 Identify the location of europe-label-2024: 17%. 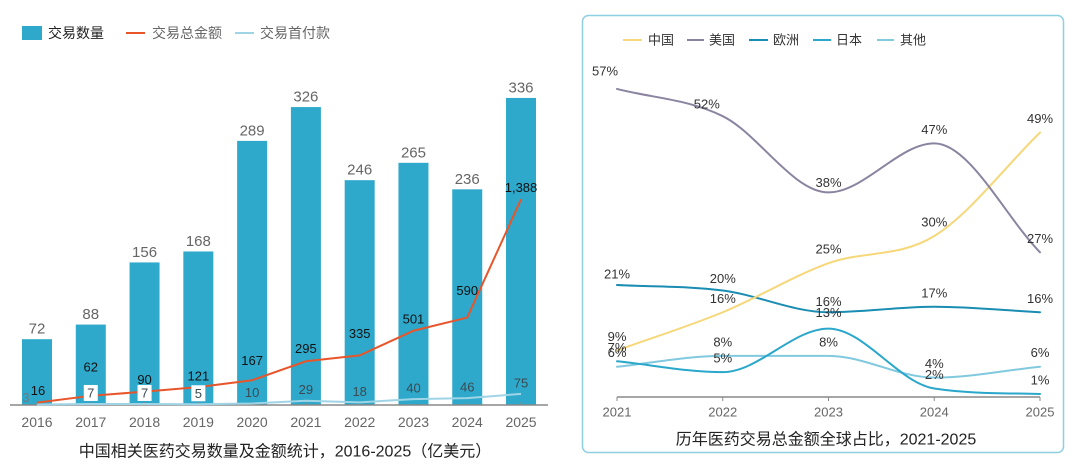
(934, 292).